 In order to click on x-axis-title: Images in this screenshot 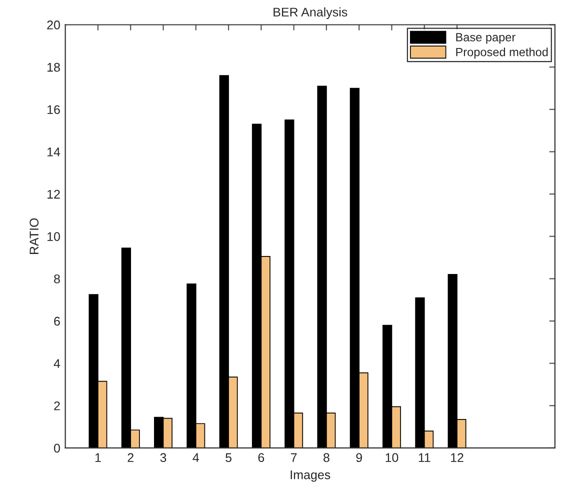, I will do `click(310, 476)`.